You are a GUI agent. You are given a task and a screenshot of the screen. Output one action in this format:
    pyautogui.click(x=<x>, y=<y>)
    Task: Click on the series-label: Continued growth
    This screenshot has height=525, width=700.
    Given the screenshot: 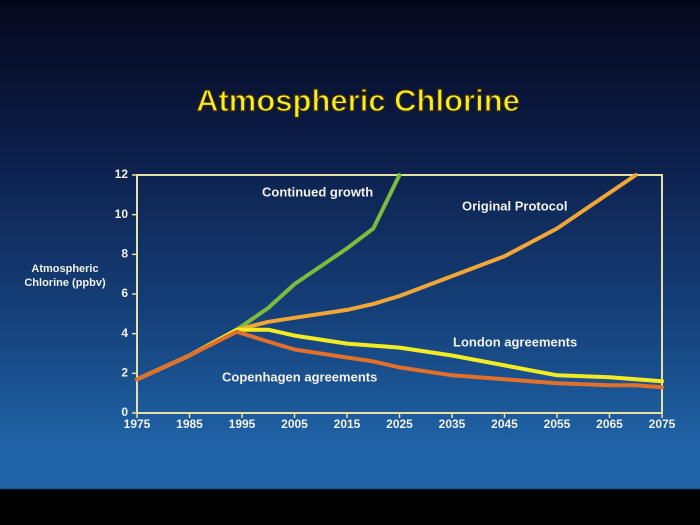 What is the action you would take?
    pyautogui.click(x=317, y=191)
    